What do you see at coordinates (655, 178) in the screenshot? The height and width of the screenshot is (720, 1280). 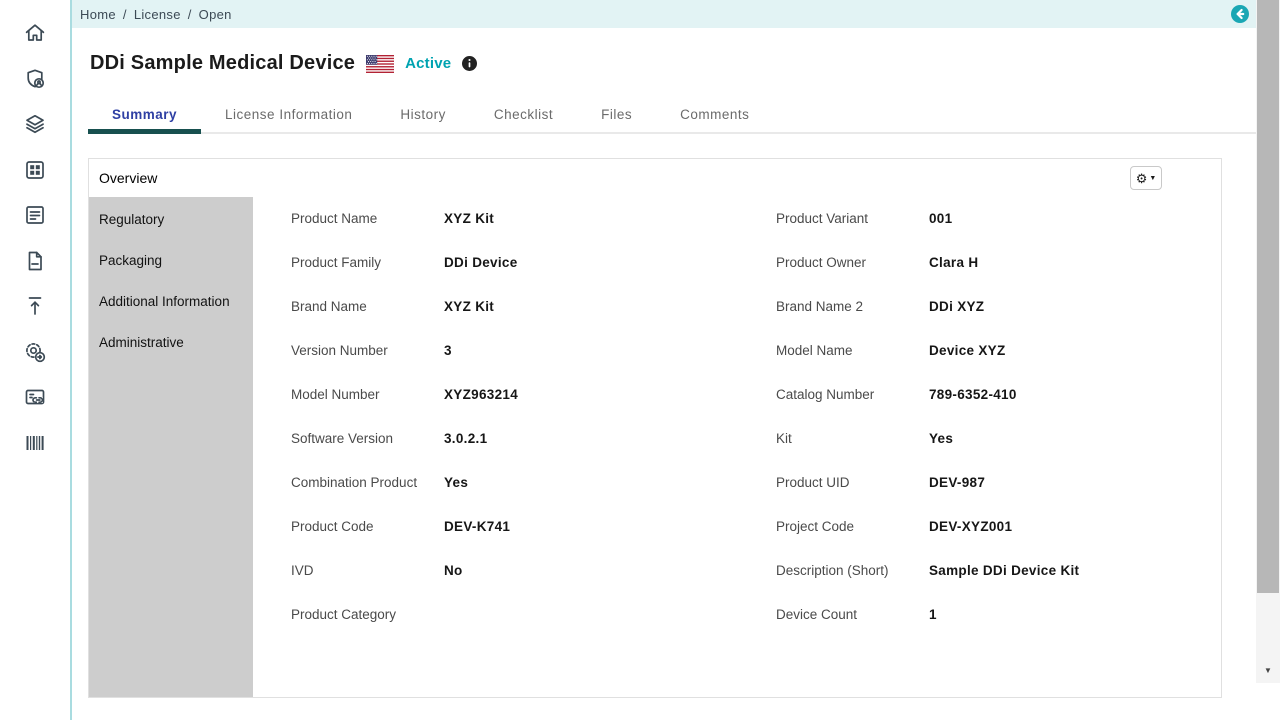 I see `panel-header: Overview ⚙ ▼` at bounding box center [655, 178].